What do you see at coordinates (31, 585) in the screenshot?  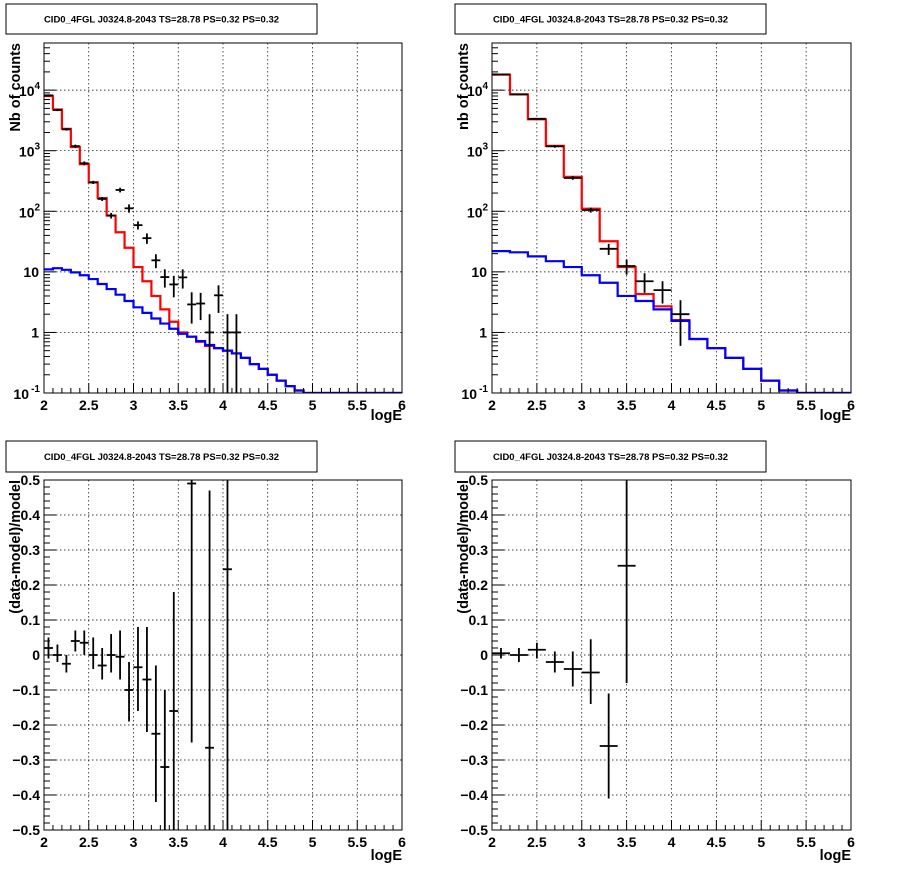 I see `y-tick-label: 0.2` at bounding box center [31, 585].